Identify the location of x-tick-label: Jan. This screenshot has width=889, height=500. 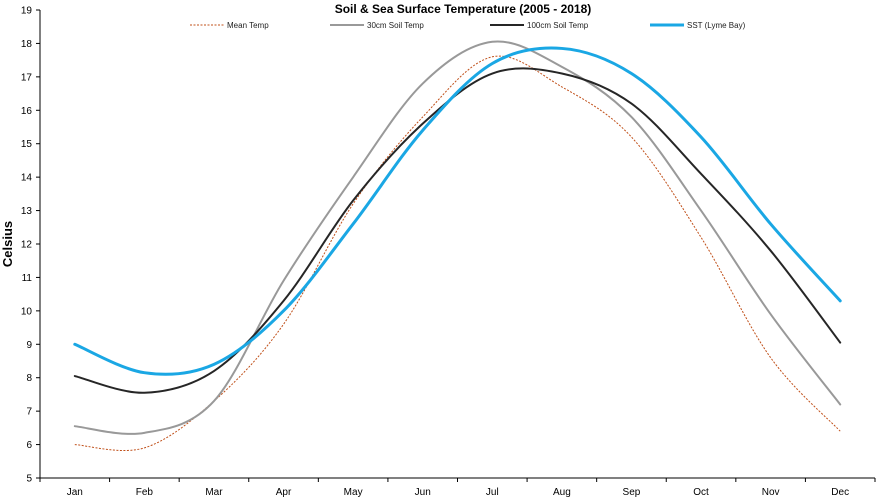
(75, 492).